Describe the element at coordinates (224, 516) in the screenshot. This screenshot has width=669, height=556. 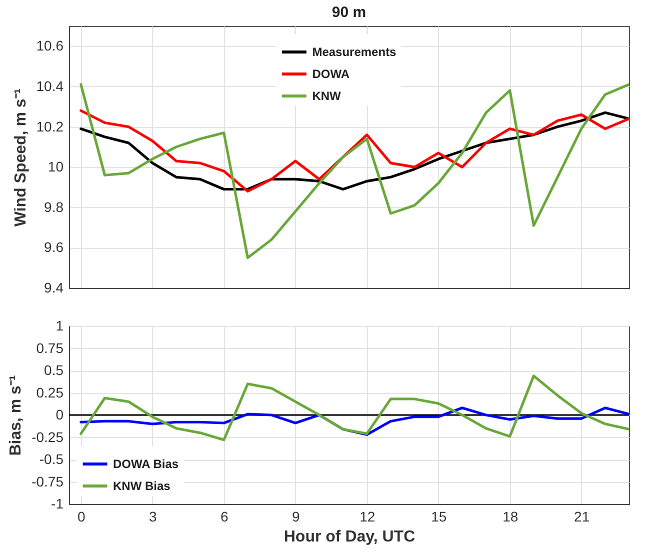
I see `x-tick-label: 6` at that location.